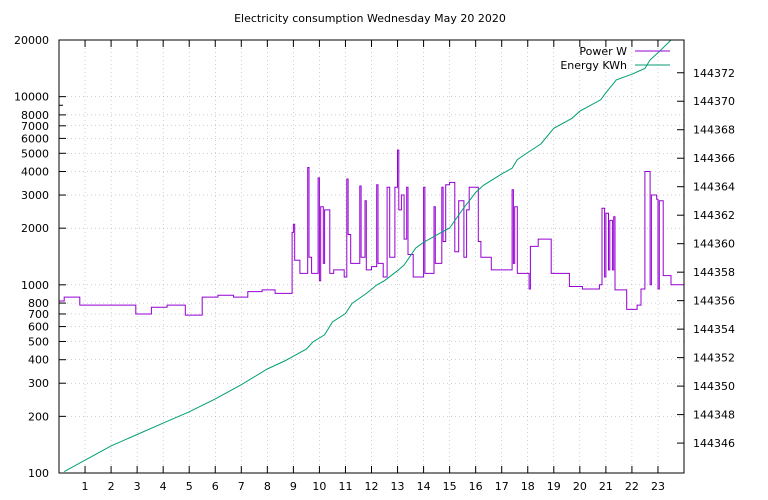 The image size is (768, 500). I want to click on bottom-tick-label: 18, so click(528, 486).